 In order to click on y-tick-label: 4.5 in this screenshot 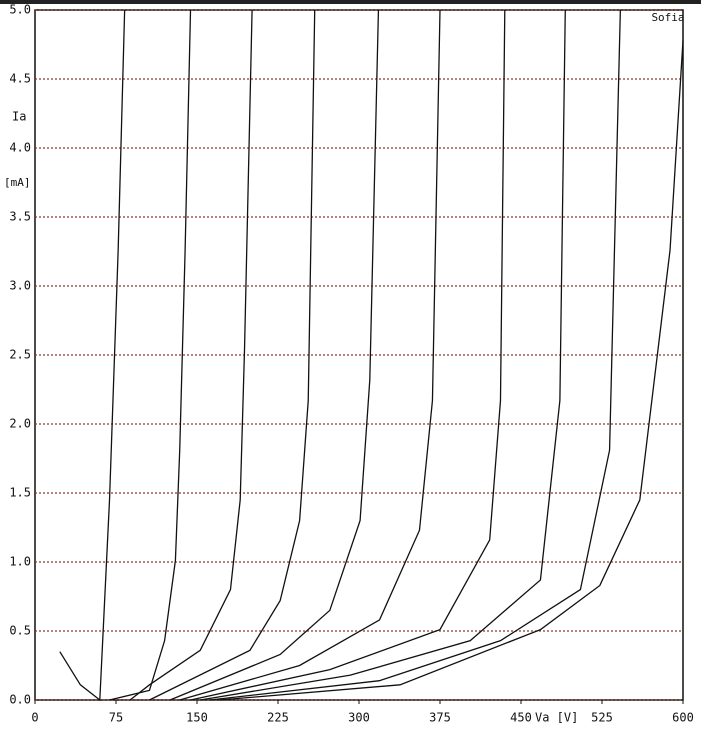, I will do `click(20, 79)`.